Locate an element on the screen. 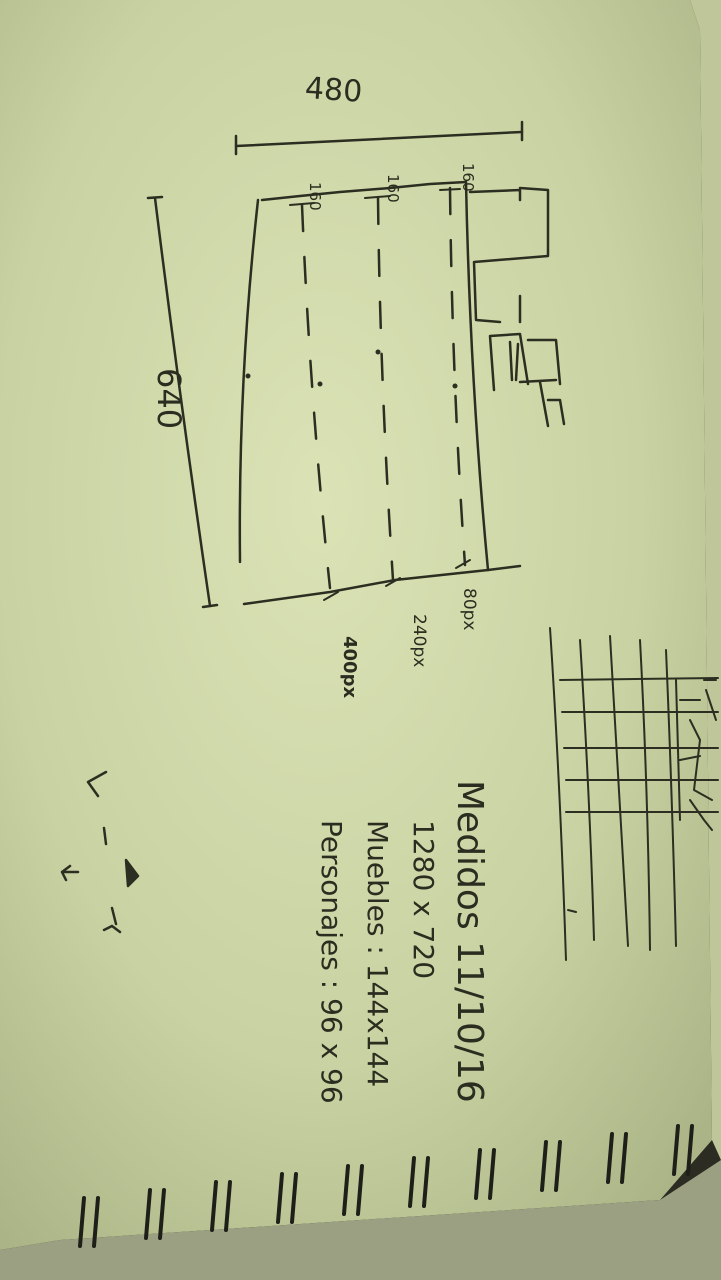 The image size is (721, 1280). offset-label-80px: 80px is located at coordinates (469, 609).